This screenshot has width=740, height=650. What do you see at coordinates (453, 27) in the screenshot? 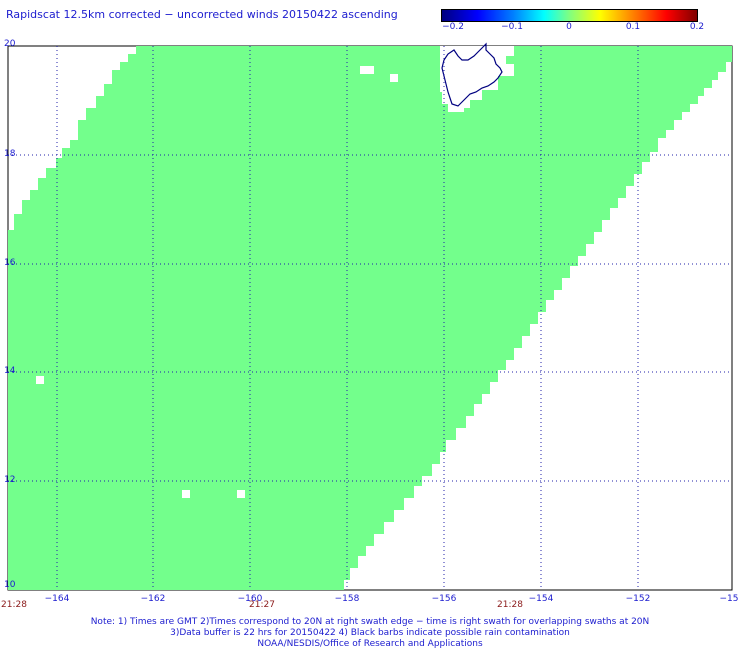
I see `colorbar-tick: −0.2` at bounding box center [453, 27].